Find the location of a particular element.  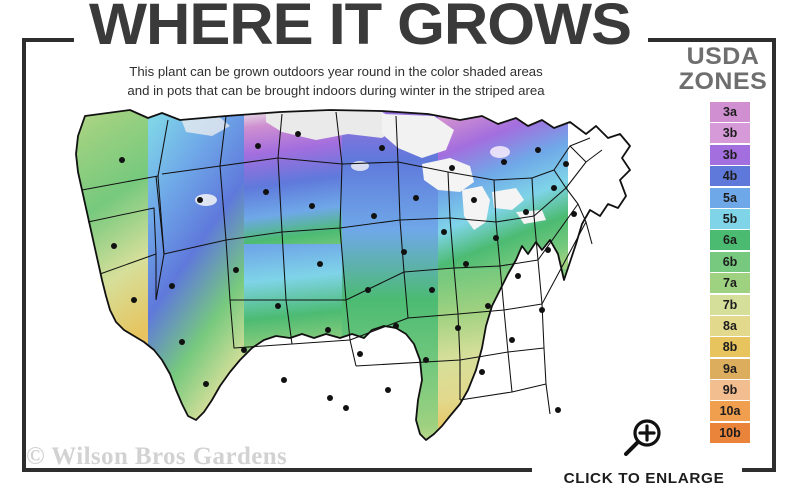

legend-swatch-9b-13: 9b is located at coordinates (730, 390).